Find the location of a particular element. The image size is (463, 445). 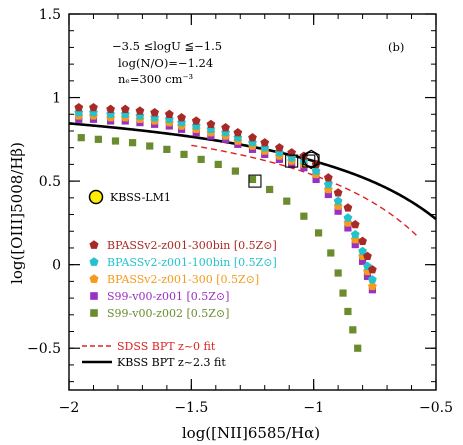

x-tick-label: −2 is located at coordinates (69, 408).